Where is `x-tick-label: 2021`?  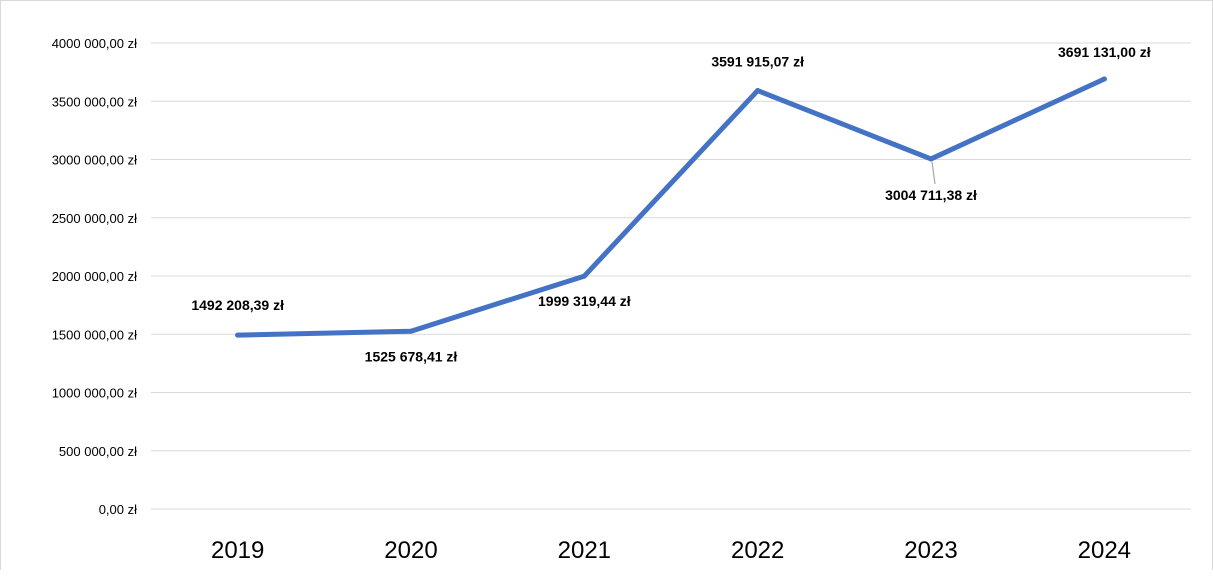 x-tick-label: 2021 is located at coordinates (584, 550).